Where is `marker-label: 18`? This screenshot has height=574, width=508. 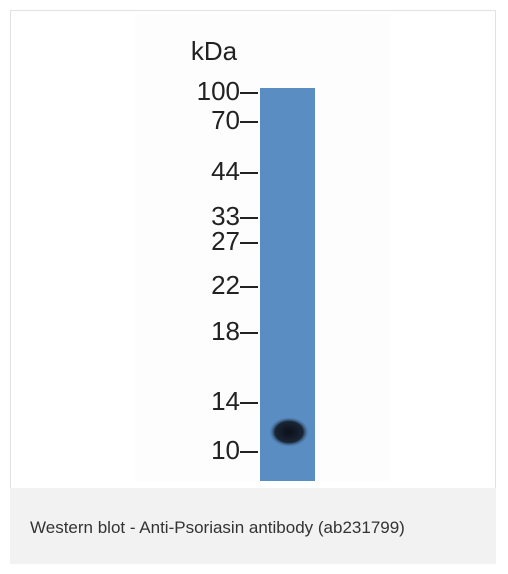 marker-label: 18 is located at coordinates (225, 331).